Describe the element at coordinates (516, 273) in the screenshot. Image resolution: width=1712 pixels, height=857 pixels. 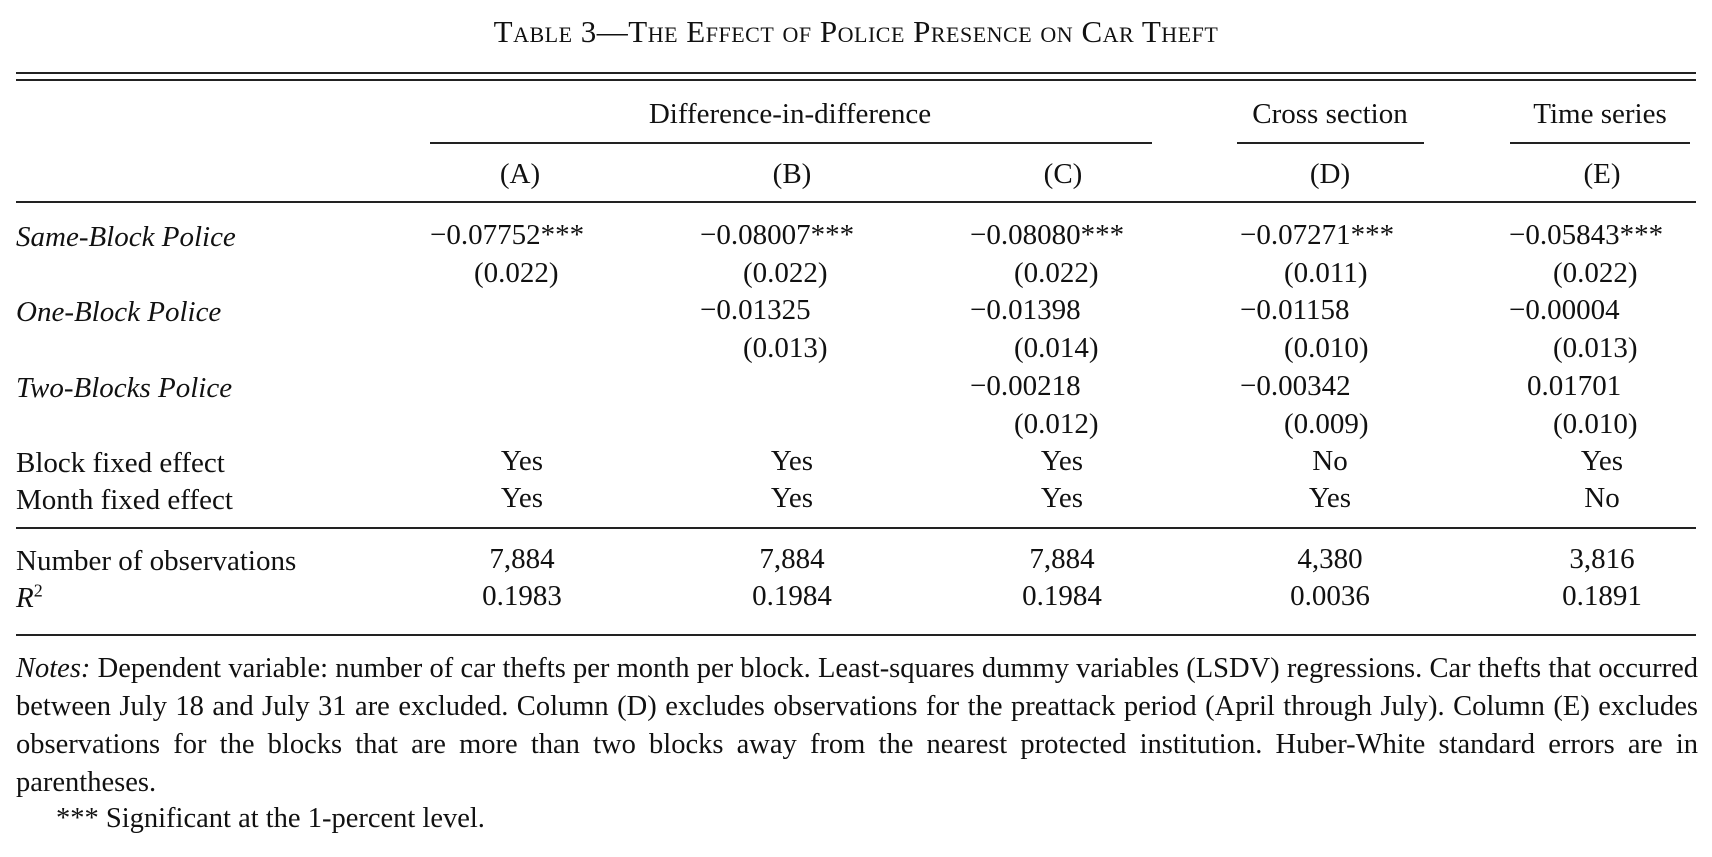
I see `se-same-block-a: (0.022)` at that location.